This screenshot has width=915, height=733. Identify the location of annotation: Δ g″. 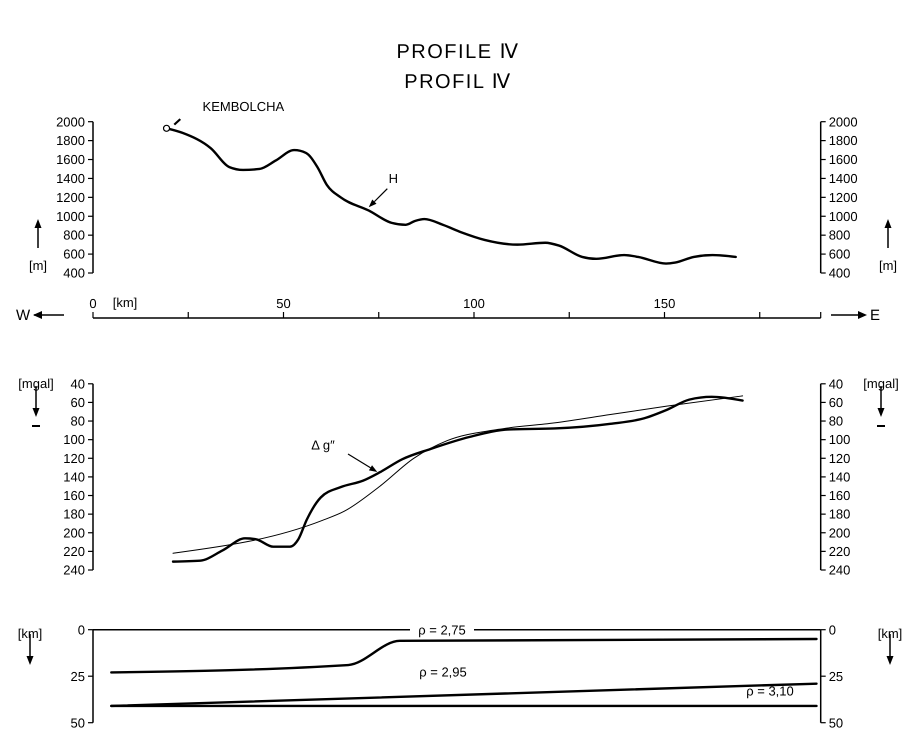
(323, 445).